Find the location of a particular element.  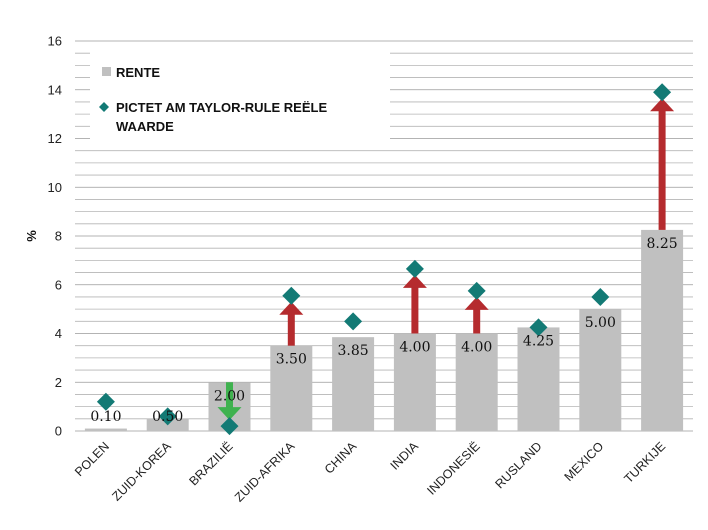

y-tick-label: 0 is located at coordinates (58, 431).